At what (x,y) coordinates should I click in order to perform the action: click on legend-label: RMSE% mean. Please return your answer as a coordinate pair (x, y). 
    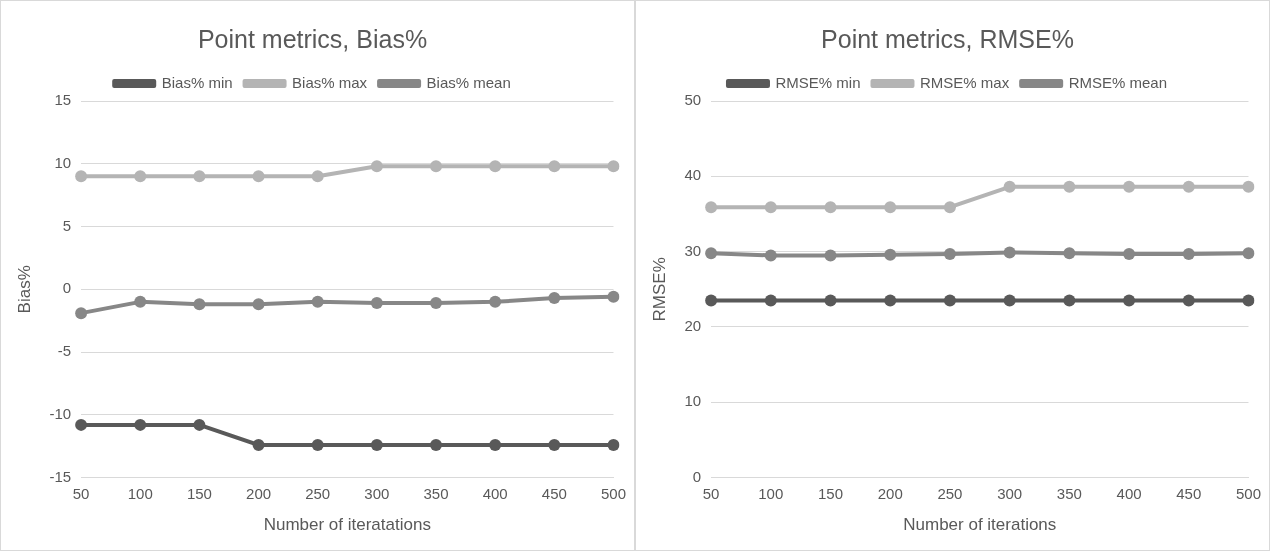
    Looking at the image, I should click on (1118, 82).